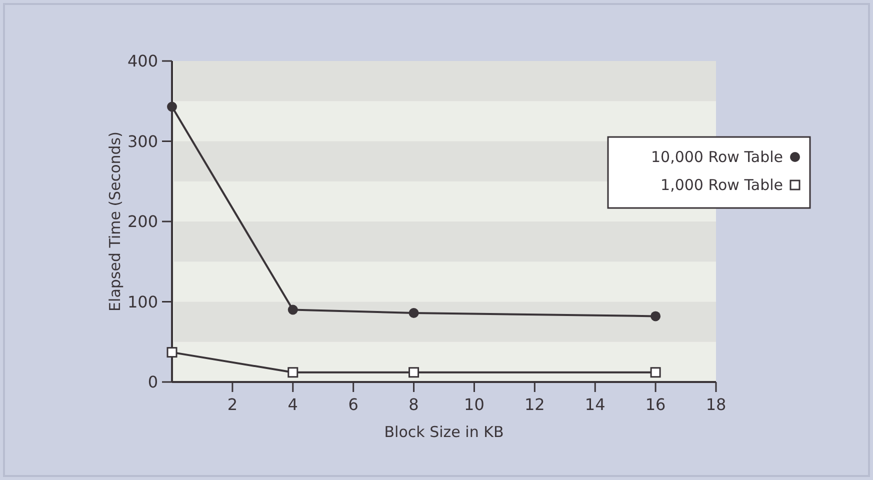 The height and width of the screenshot is (480, 873). Describe the element at coordinates (716, 404) in the screenshot. I see `x-tick-label: 18` at that location.